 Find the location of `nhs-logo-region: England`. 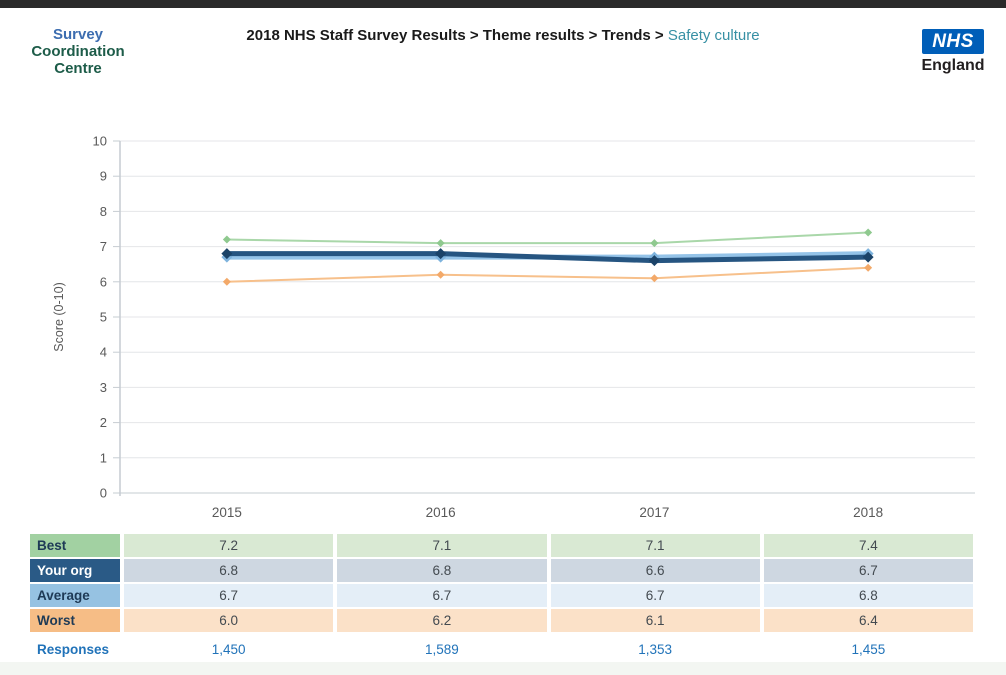

nhs-logo-region: England is located at coordinates (953, 65).